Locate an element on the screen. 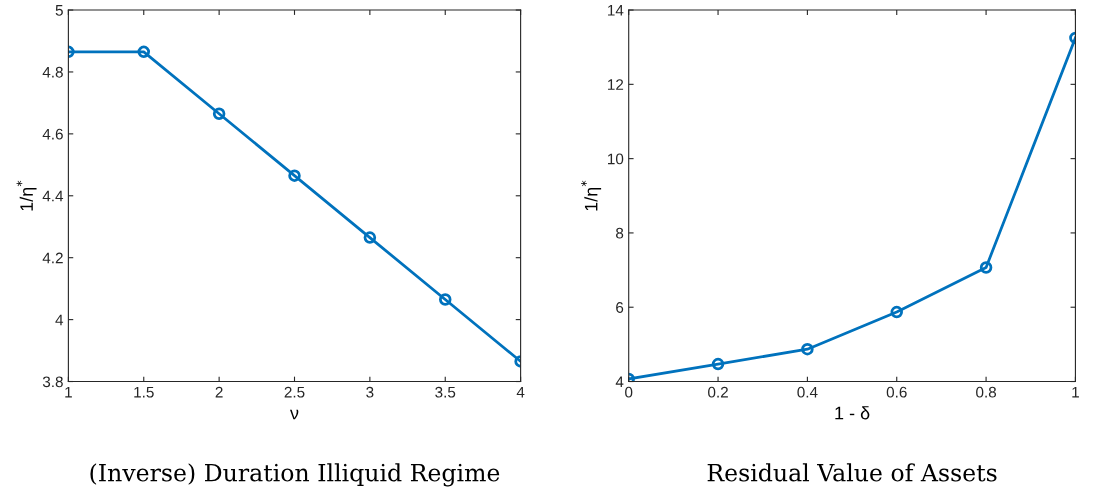  y-tick-label: 10 is located at coordinates (616, 159).